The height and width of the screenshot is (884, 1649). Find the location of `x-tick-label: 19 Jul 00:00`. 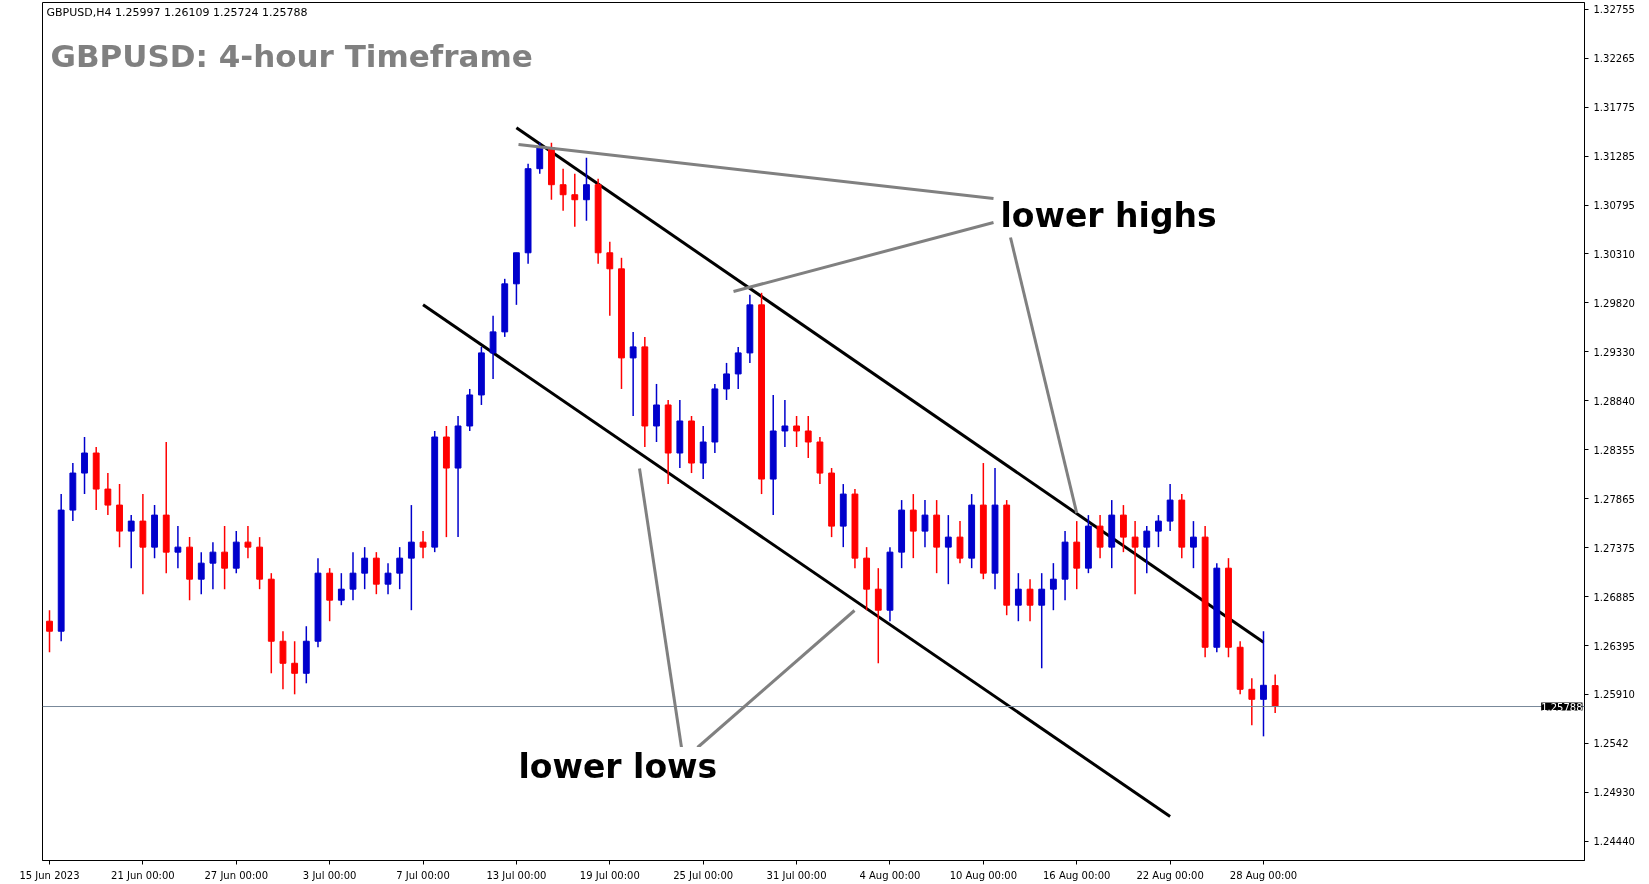

x-tick-label: 19 Jul 00:00 is located at coordinates (609, 875).